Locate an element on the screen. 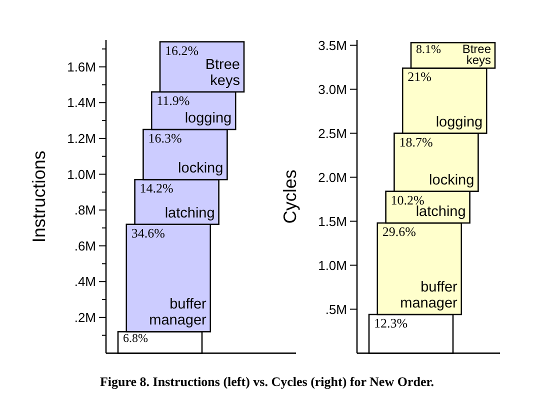 Image resolution: width=535 pixels, height=405 pixels. y-axis-title: Instructions is located at coordinates (39, 196).